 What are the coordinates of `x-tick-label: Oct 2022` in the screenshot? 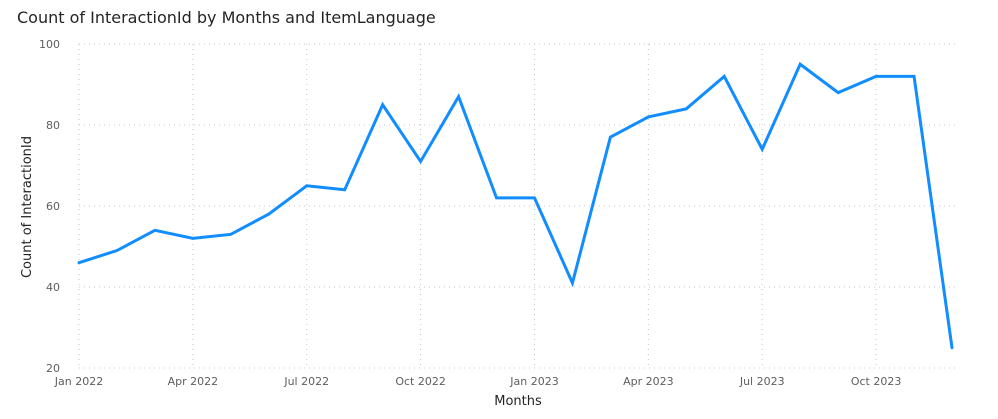 It's located at (420, 381).